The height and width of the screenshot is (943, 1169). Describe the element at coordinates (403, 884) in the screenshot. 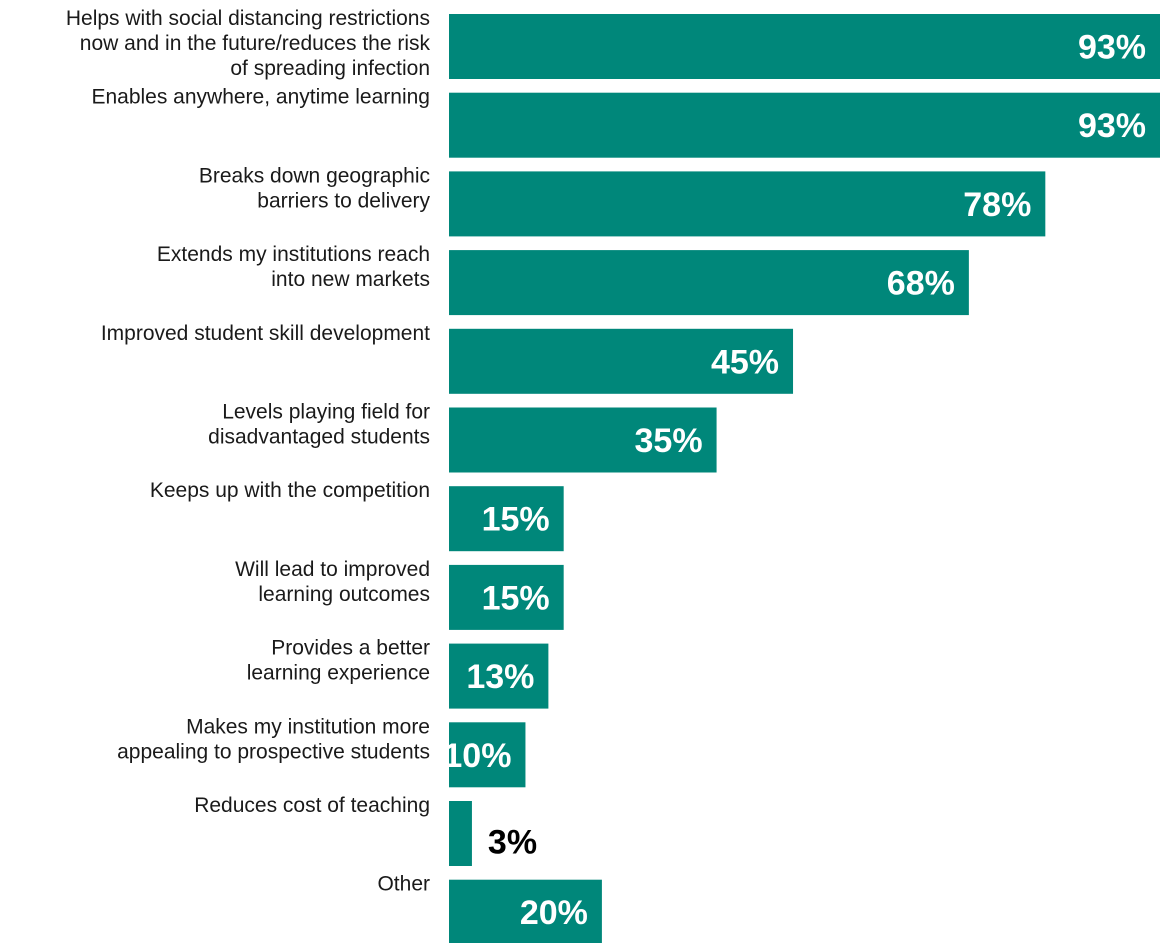

I see `category-label-12: Other` at that location.